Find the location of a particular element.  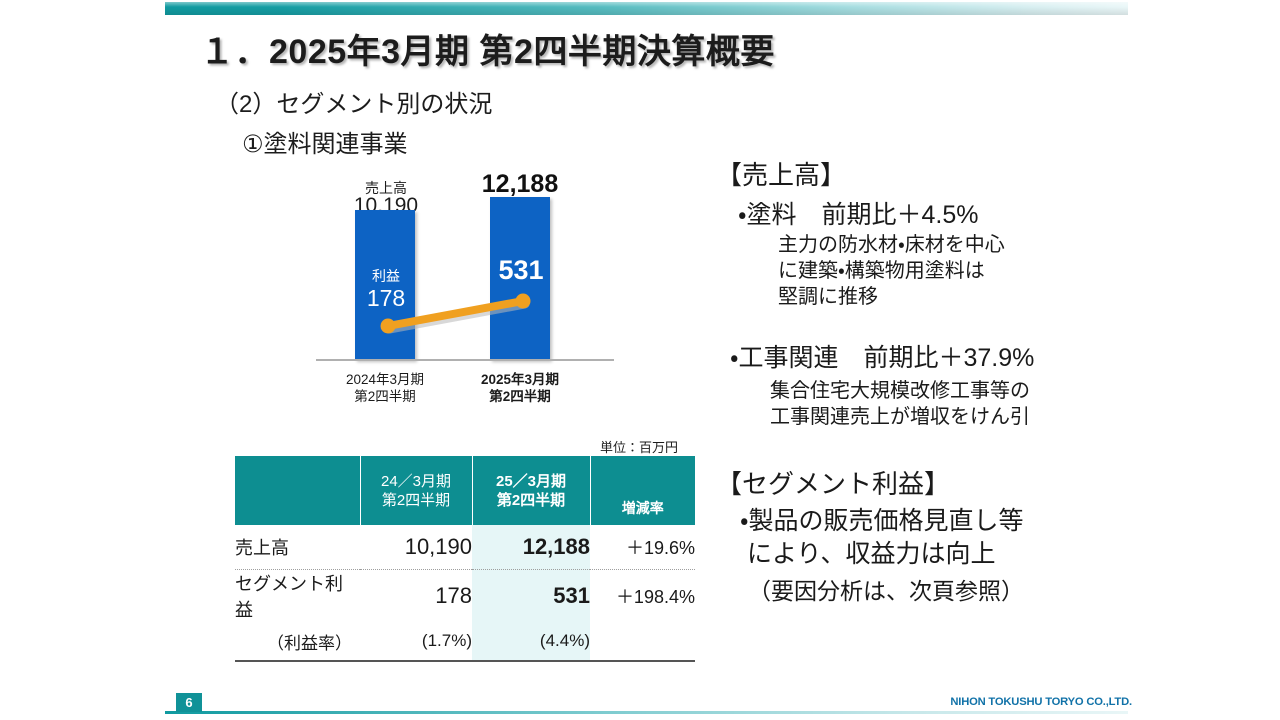

section-subheading-item: ①塗料関連事業 is located at coordinates (325, 144).